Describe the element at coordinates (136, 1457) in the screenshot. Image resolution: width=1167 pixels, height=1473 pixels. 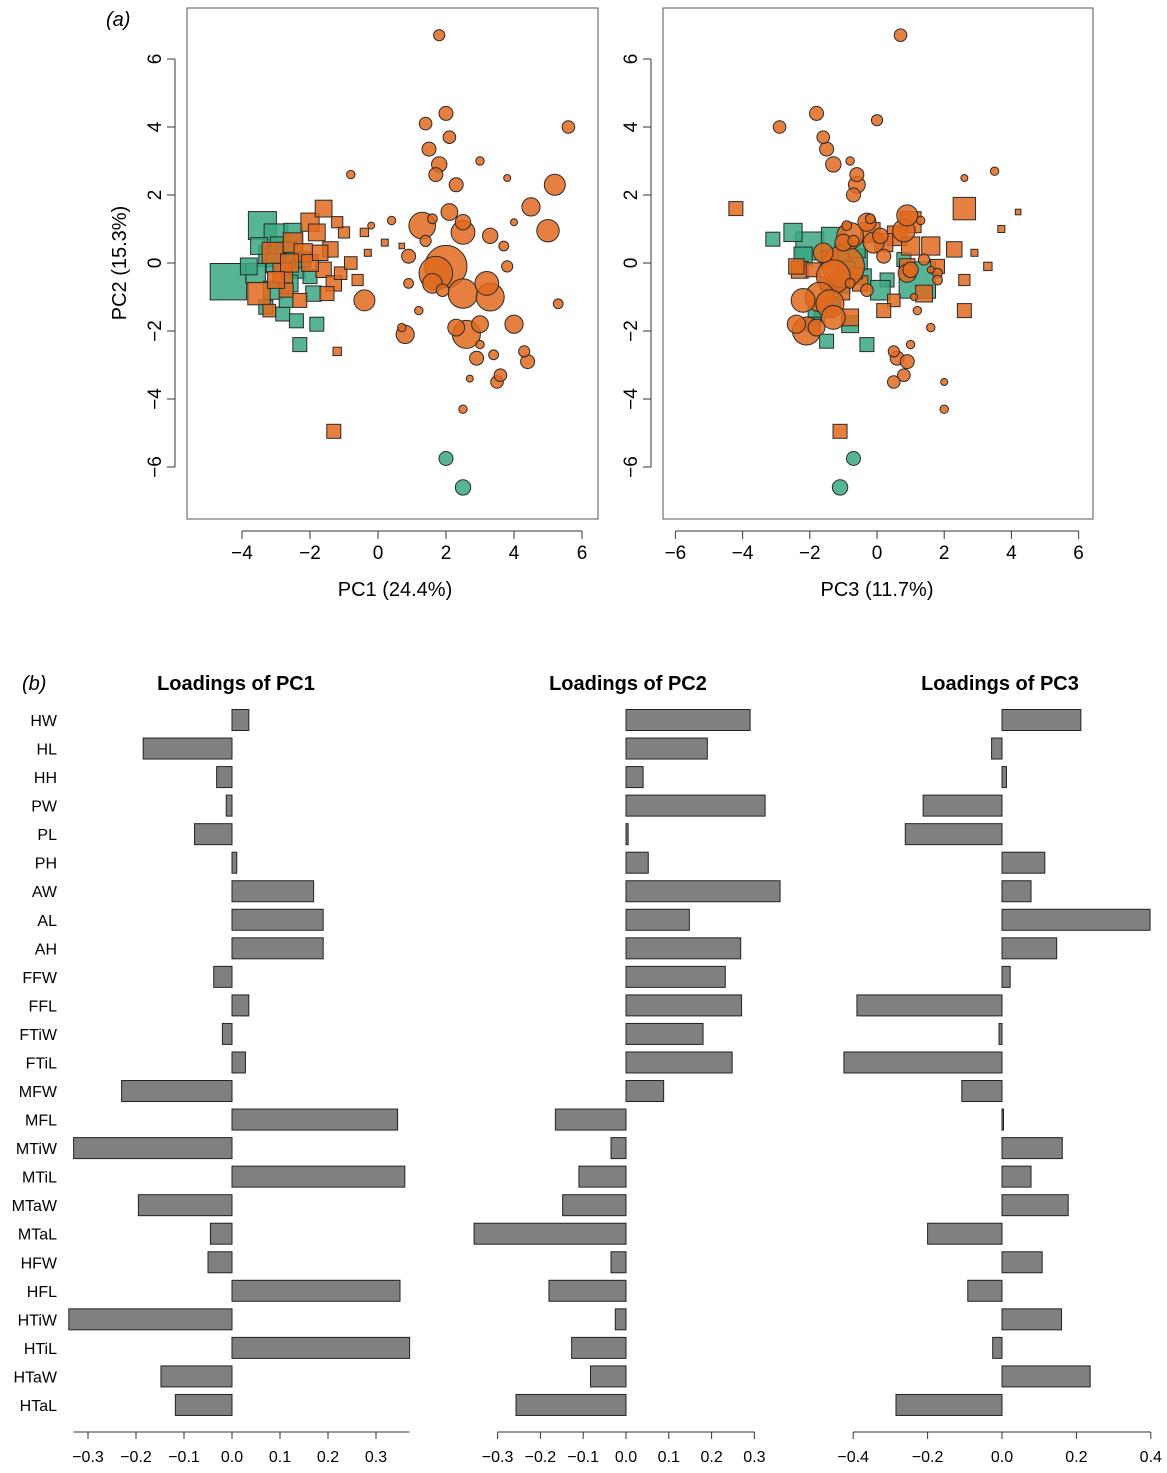
I see `loadings-pc1-x-tick-label: −0.2` at that location.